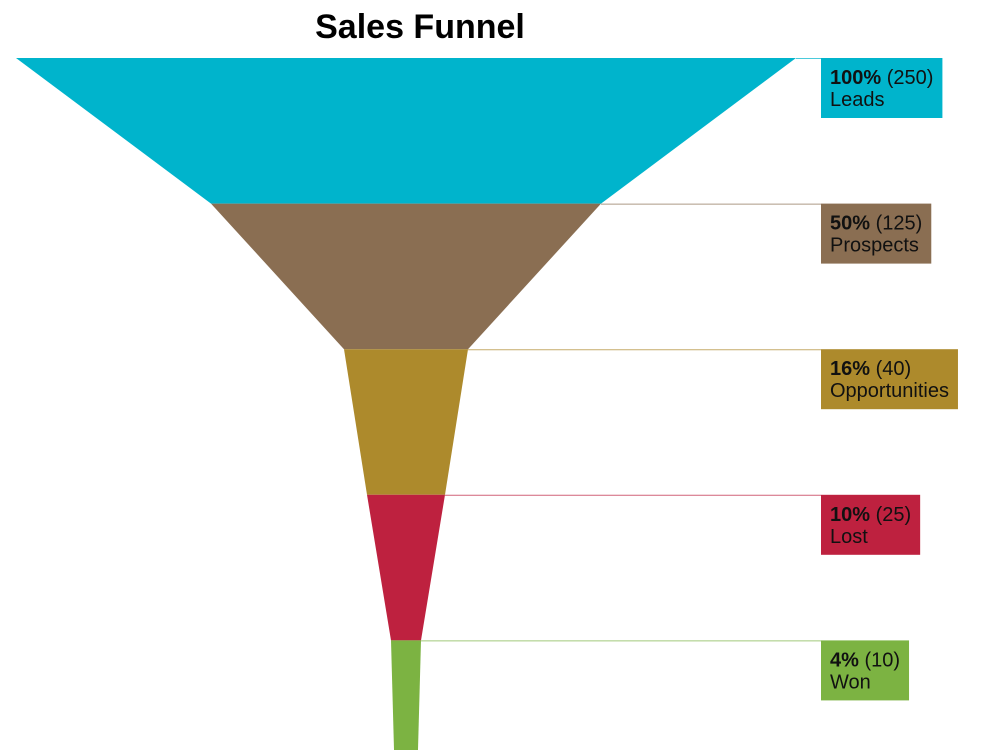  I want to click on stage-count: (125), so click(896, 224).